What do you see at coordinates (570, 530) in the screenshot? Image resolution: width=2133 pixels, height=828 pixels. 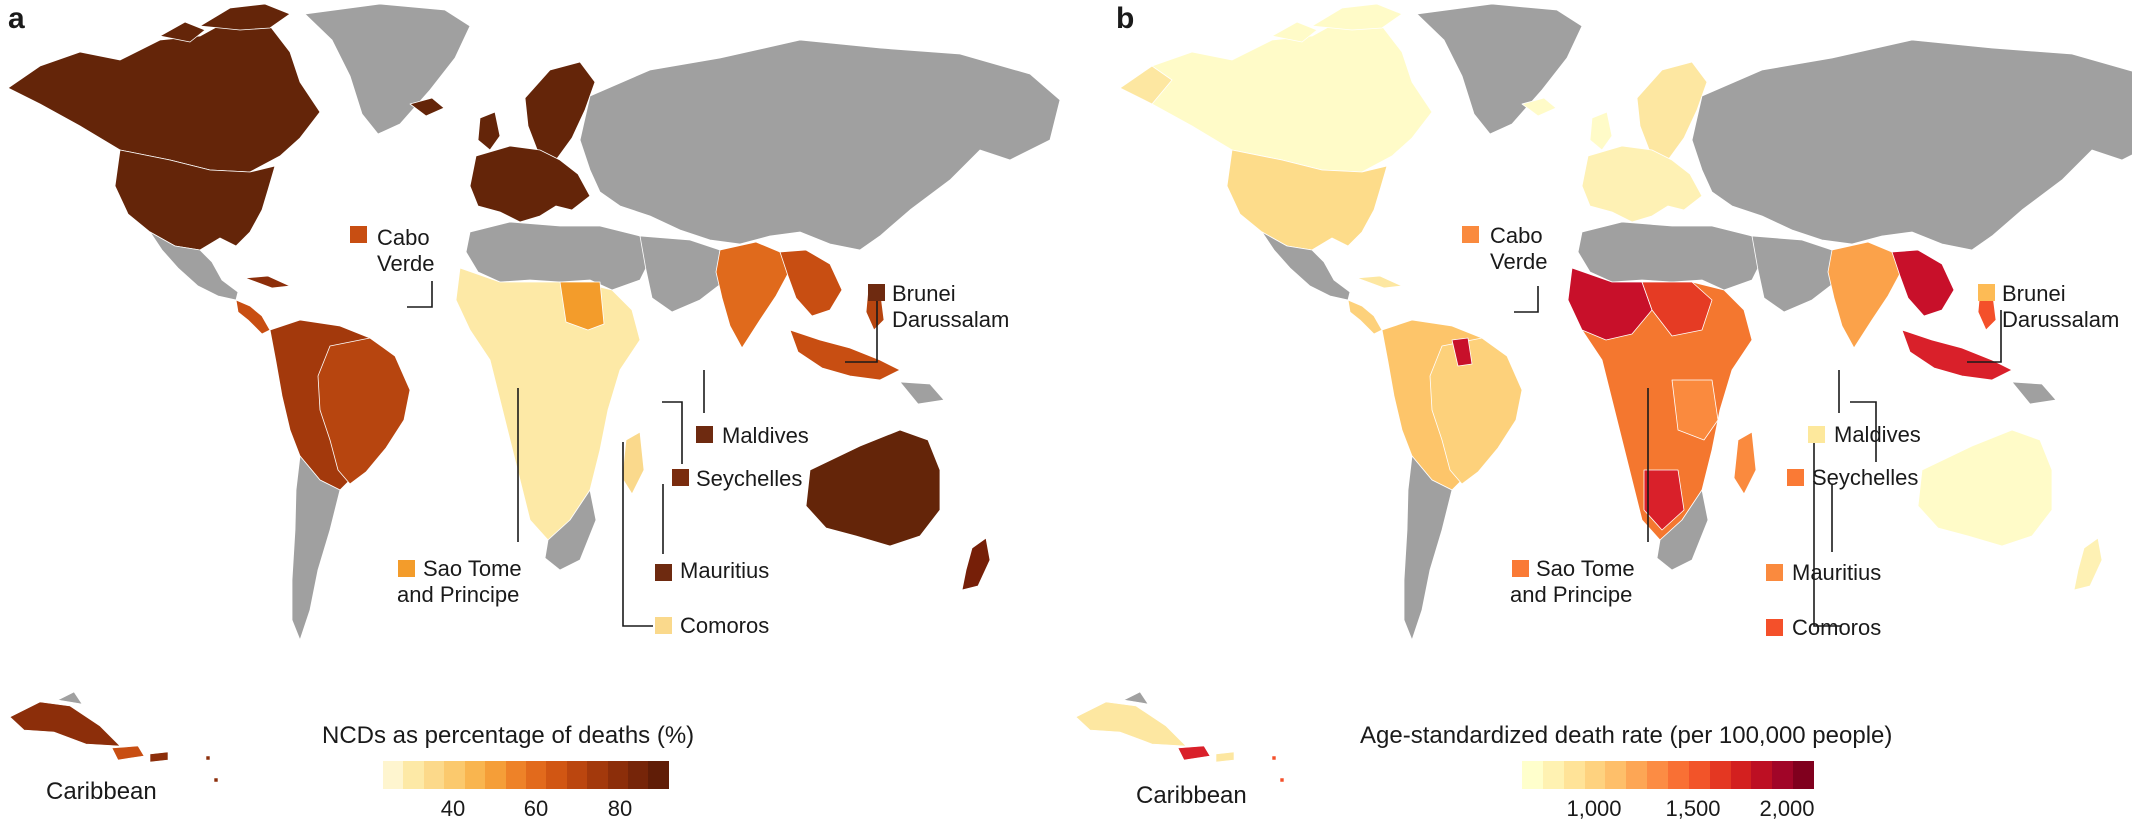 I see `southern-africa` at bounding box center [570, 530].